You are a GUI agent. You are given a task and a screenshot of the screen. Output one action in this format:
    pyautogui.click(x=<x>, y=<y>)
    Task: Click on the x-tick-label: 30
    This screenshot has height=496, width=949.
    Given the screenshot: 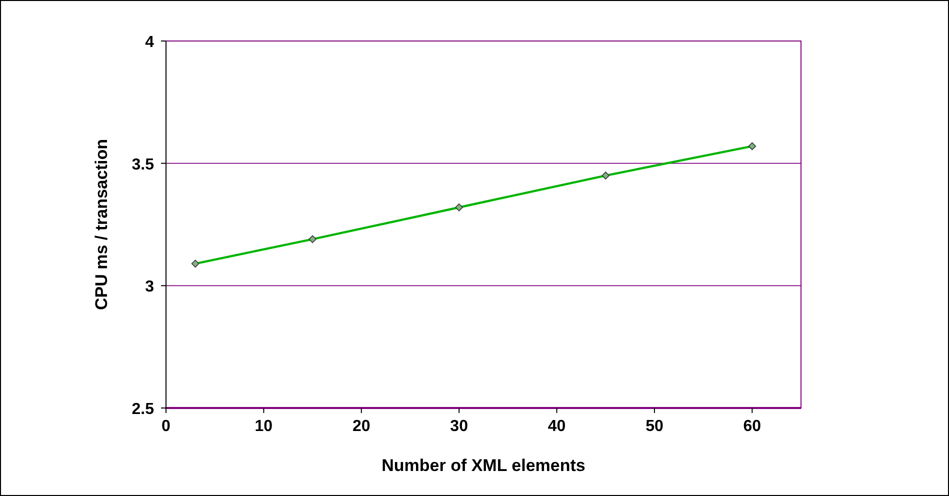 What is the action you would take?
    pyautogui.click(x=459, y=426)
    